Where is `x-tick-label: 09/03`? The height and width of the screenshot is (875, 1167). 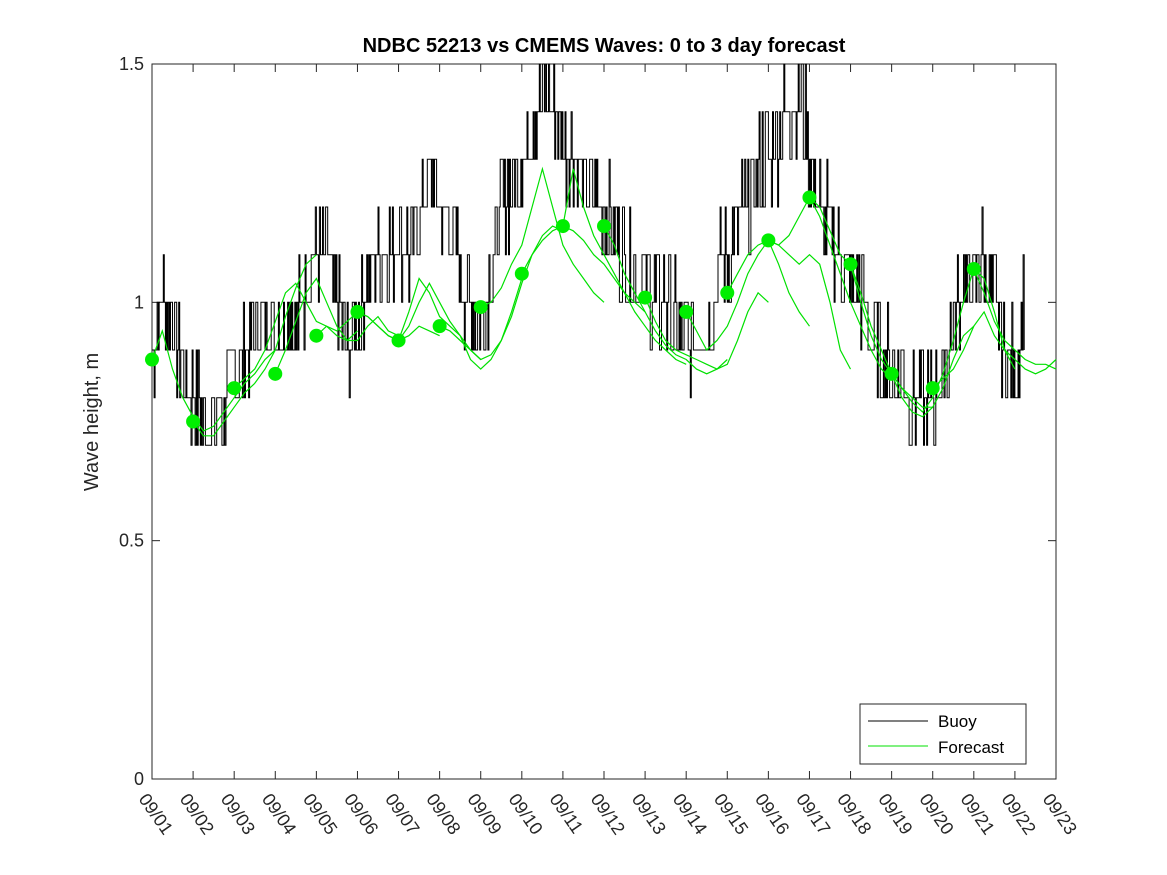 x-tick-label: 09/03 is located at coordinates (238, 814).